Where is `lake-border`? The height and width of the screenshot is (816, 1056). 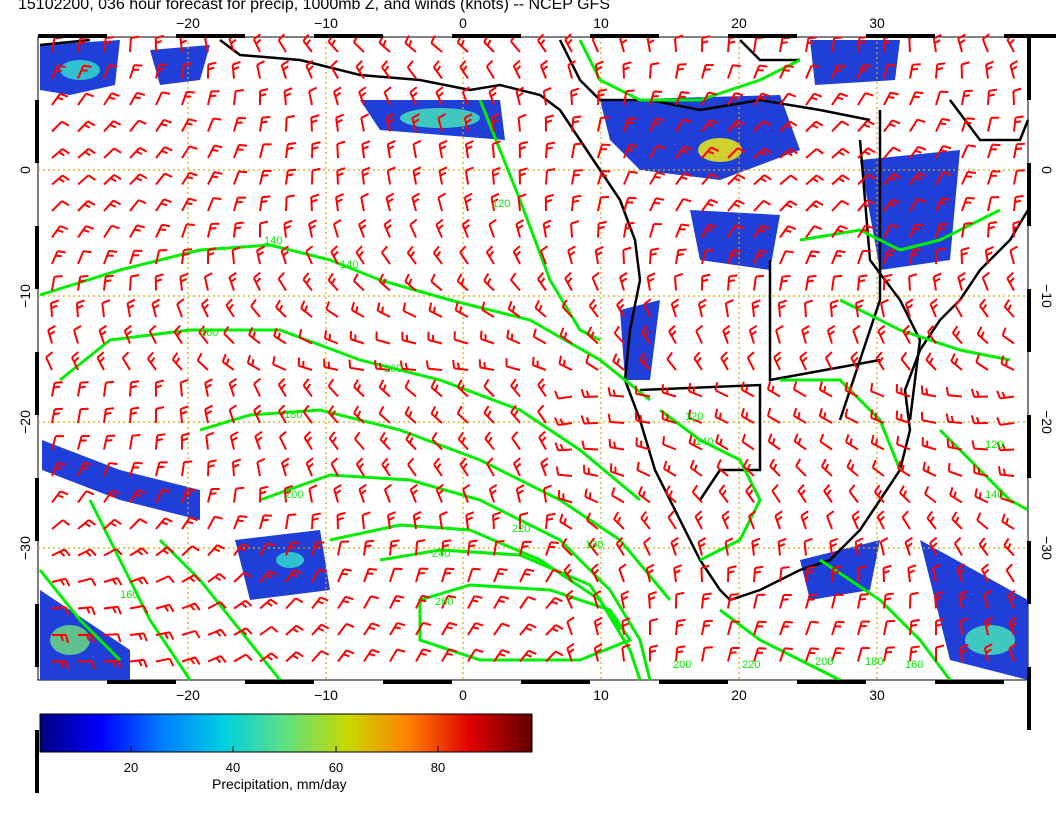
lake-border is located at coordinates (890, 280).